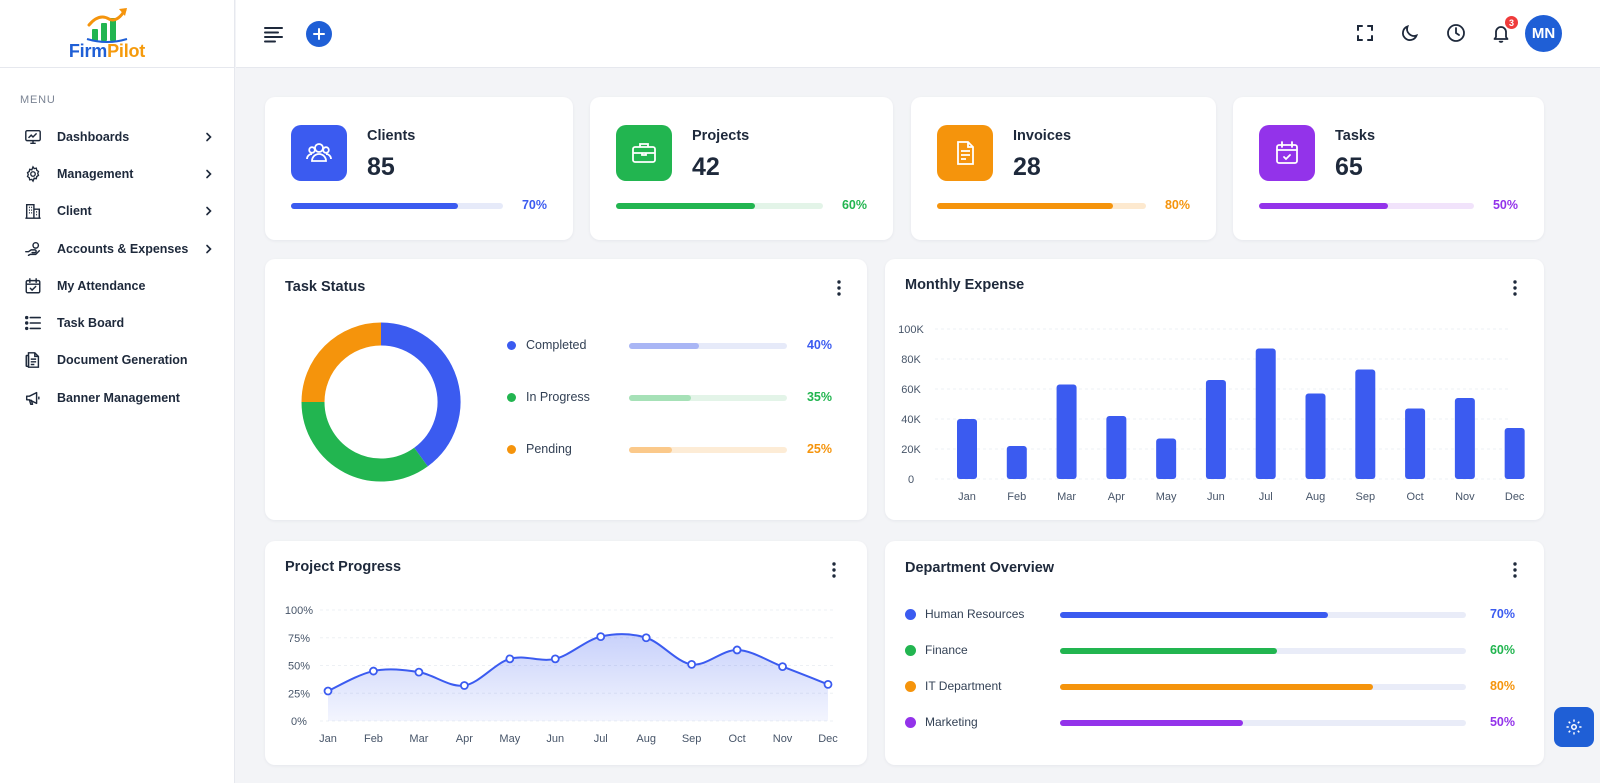 This screenshot has width=1600, height=783. I want to click on stat-card-tasks: Tasks 65 50%, so click(1388, 168).